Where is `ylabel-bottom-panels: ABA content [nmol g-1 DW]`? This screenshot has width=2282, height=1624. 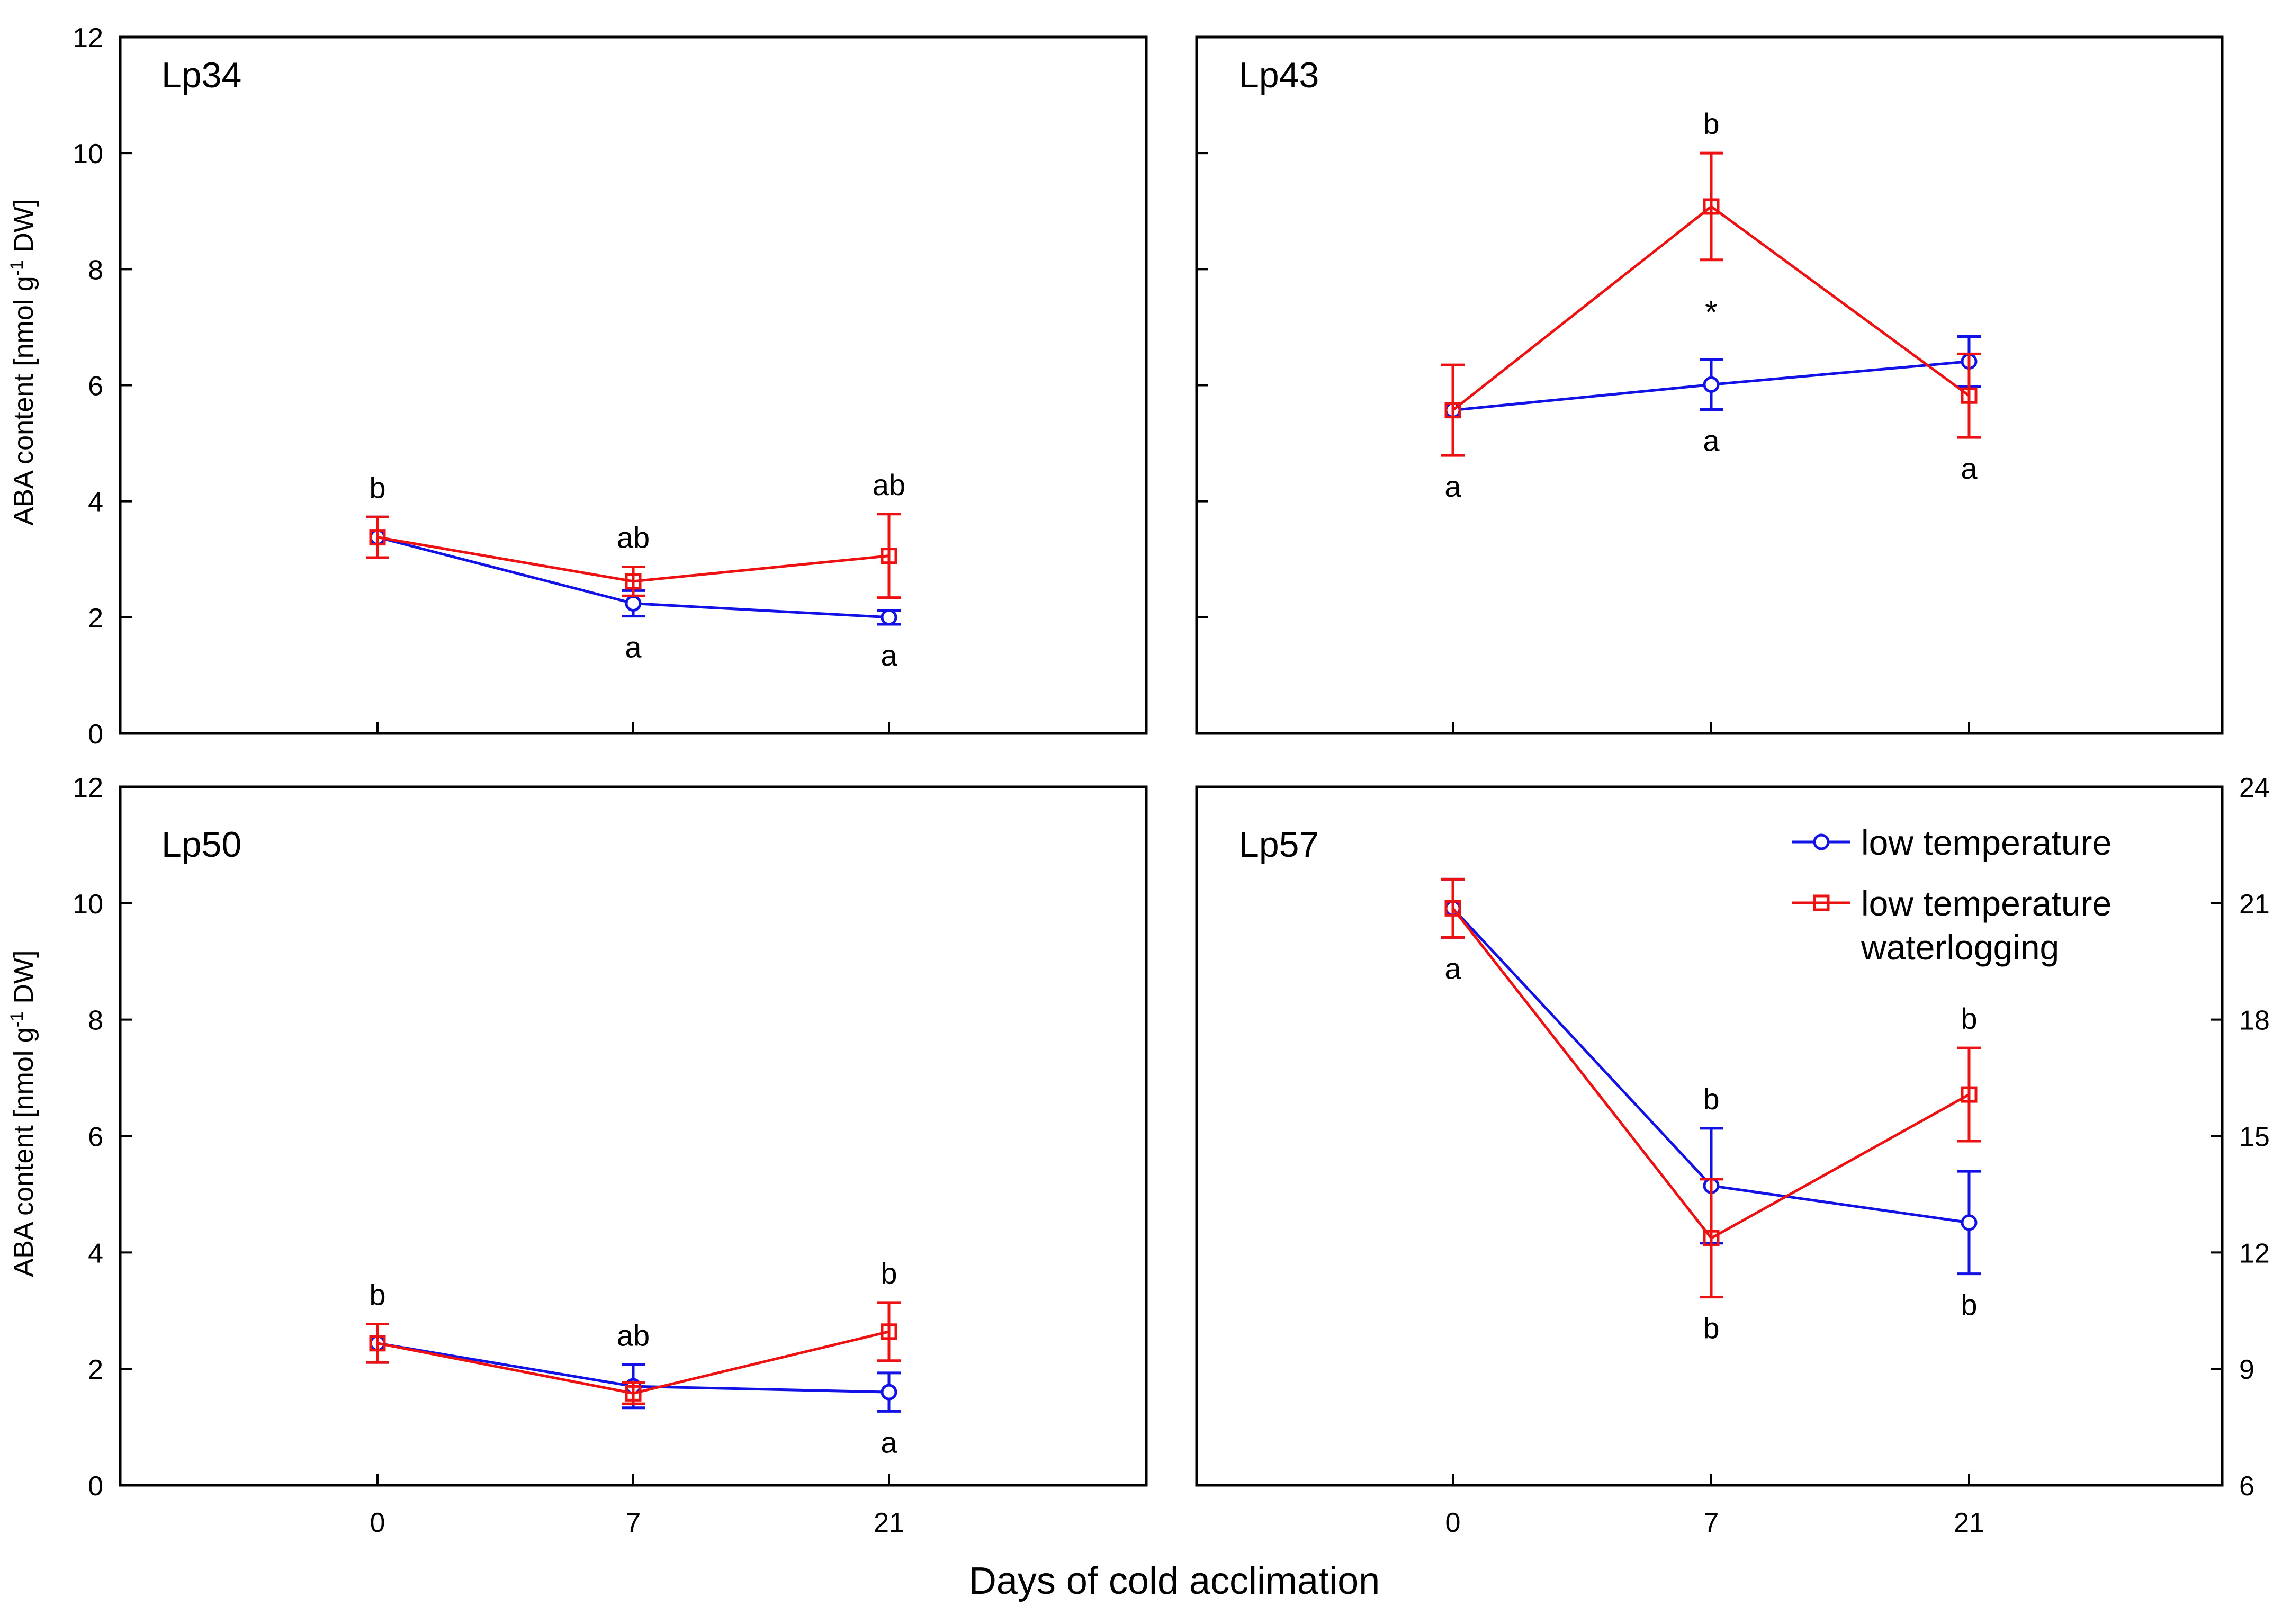 ylabel-bottom-panels: ABA content [nmol g-1 DW] is located at coordinates (23, 1113).